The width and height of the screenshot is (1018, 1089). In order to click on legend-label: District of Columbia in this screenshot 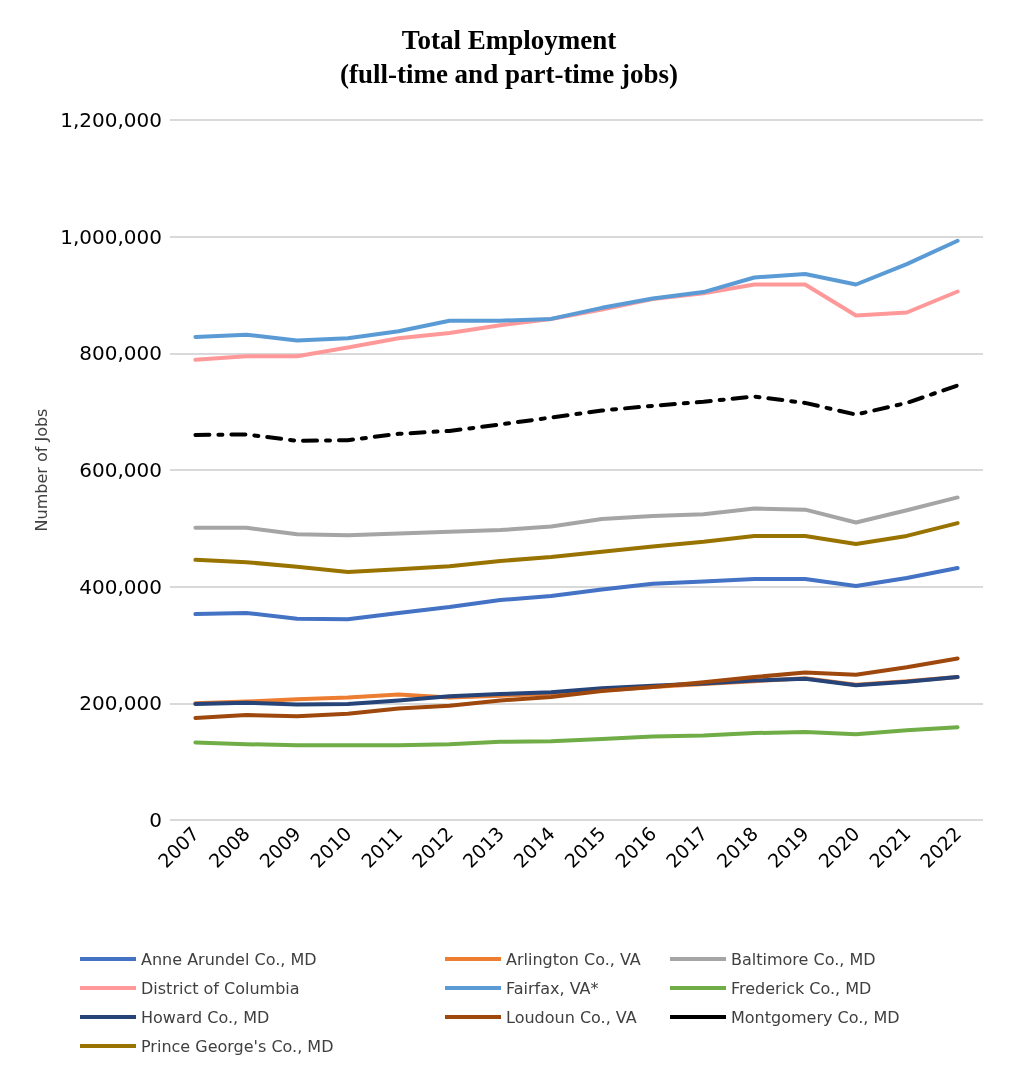, I will do `click(220, 988)`.